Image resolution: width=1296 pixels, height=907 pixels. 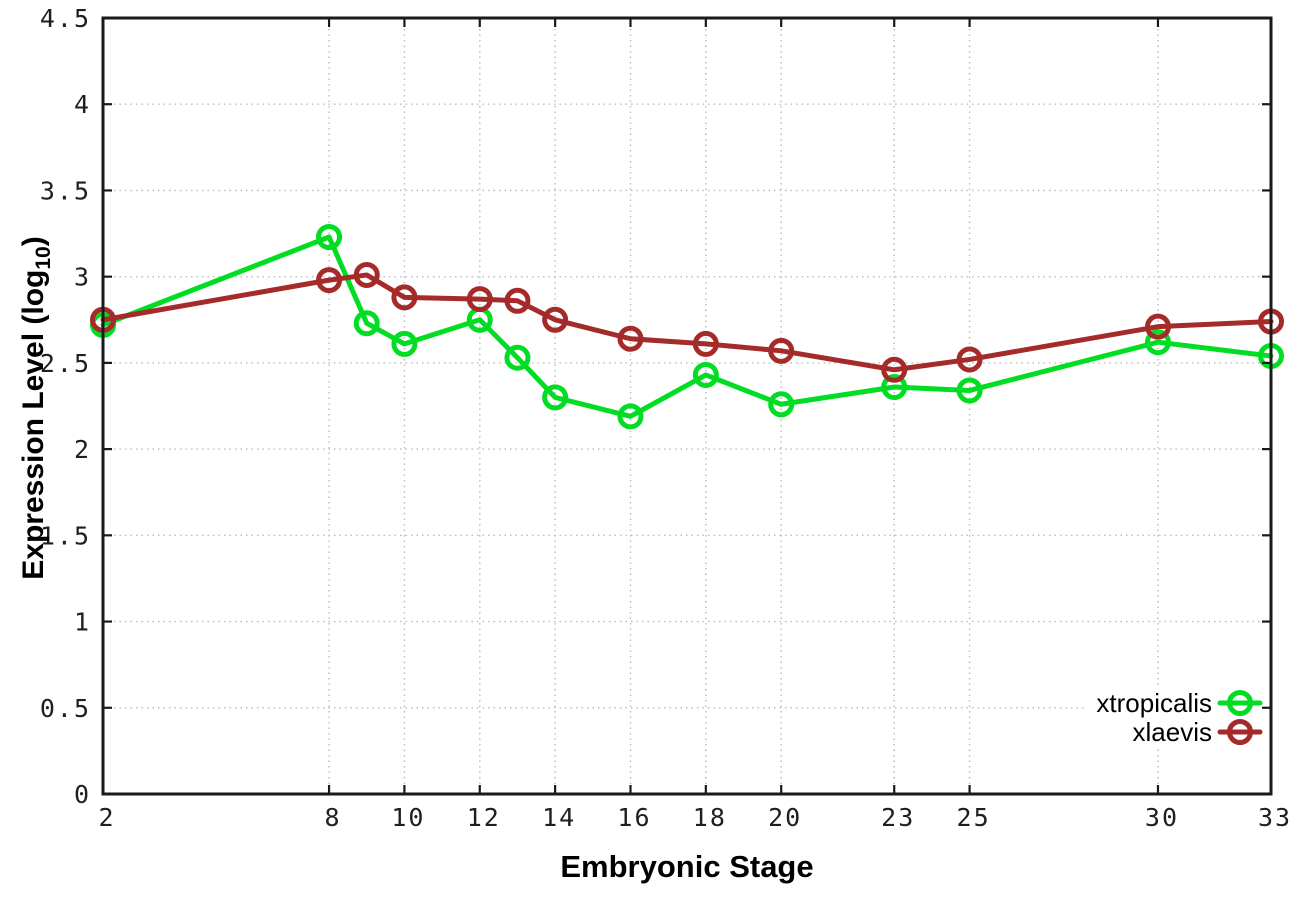 What do you see at coordinates (634, 817) in the screenshot?
I see `x-tick-label: 16` at bounding box center [634, 817].